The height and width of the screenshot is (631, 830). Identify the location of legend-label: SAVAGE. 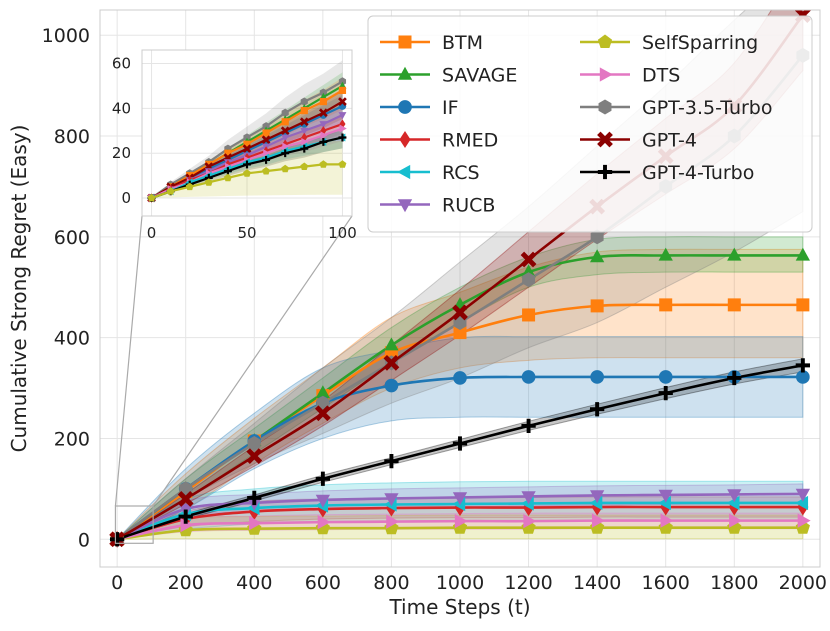
(479, 76).